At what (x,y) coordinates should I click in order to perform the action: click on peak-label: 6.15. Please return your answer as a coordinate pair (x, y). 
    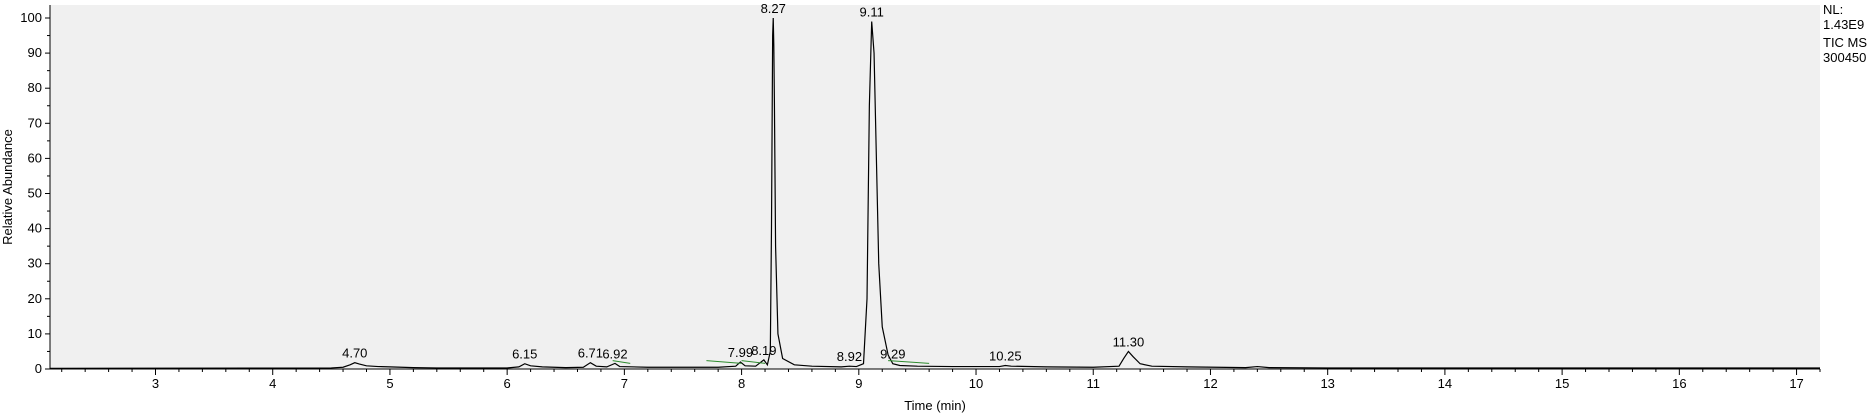
    Looking at the image, I should click on (524, 354).